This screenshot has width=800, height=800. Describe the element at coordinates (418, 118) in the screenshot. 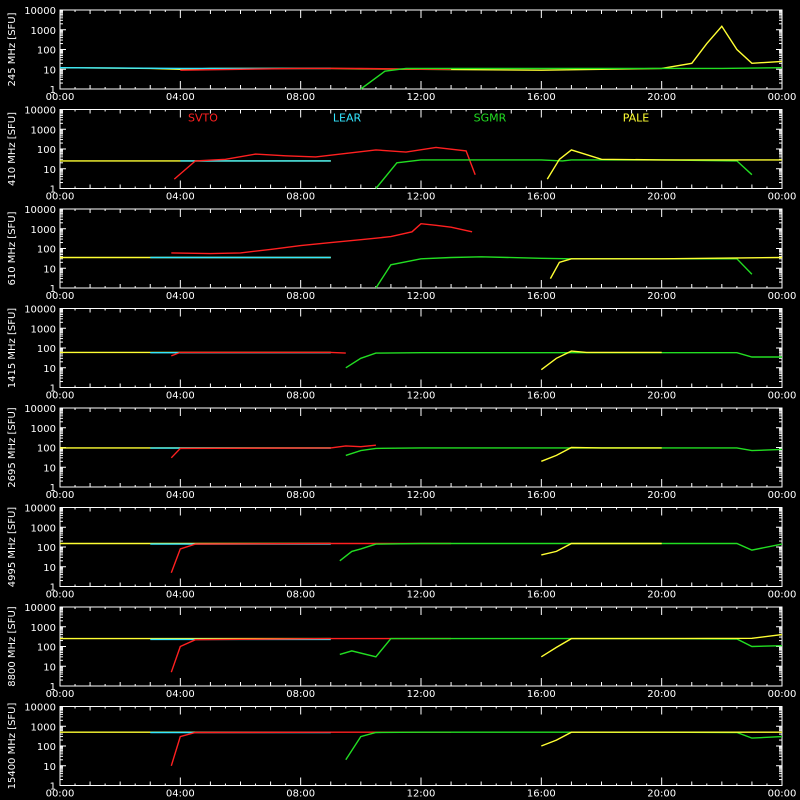

I see `legend: SVTO LEAR SGMR PALE` at that location.